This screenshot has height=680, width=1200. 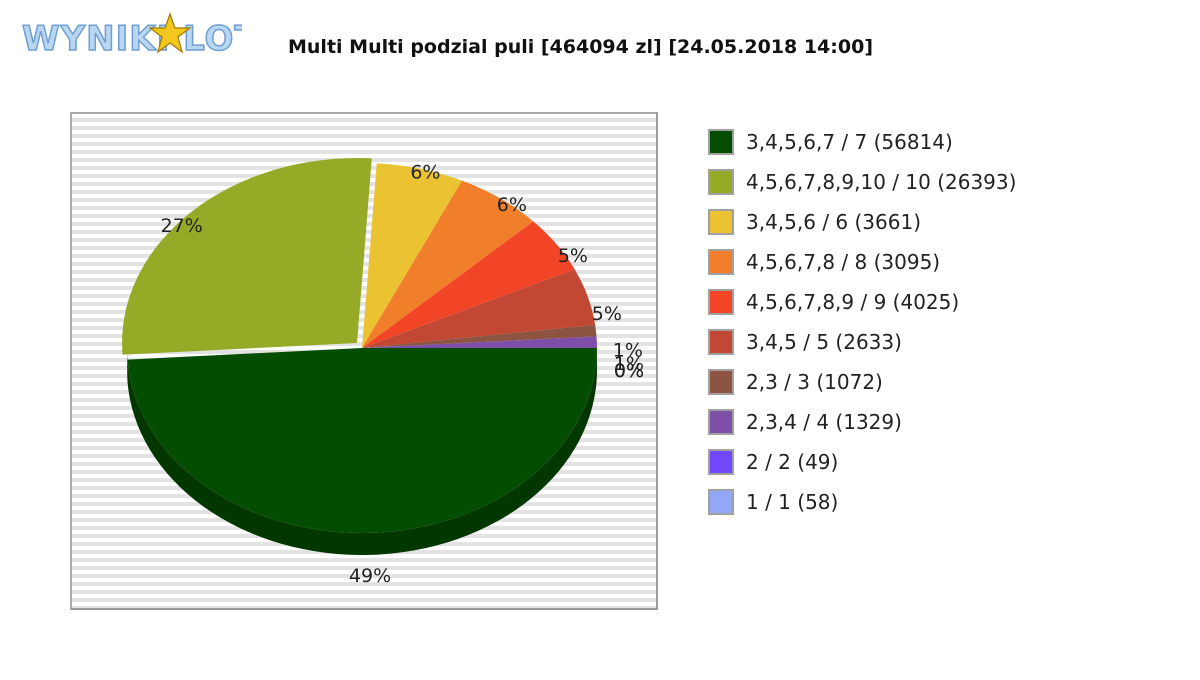 I want to click on legend-label: 3,4,5,6 / 6 (3661), so click(x=834, y=222).